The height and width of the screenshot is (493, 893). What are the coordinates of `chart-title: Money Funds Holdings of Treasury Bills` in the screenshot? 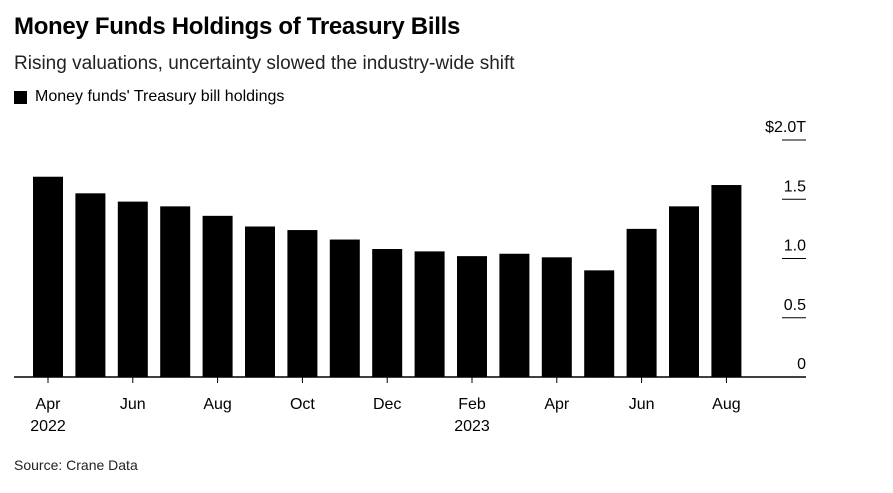 It's located at (237, 26).